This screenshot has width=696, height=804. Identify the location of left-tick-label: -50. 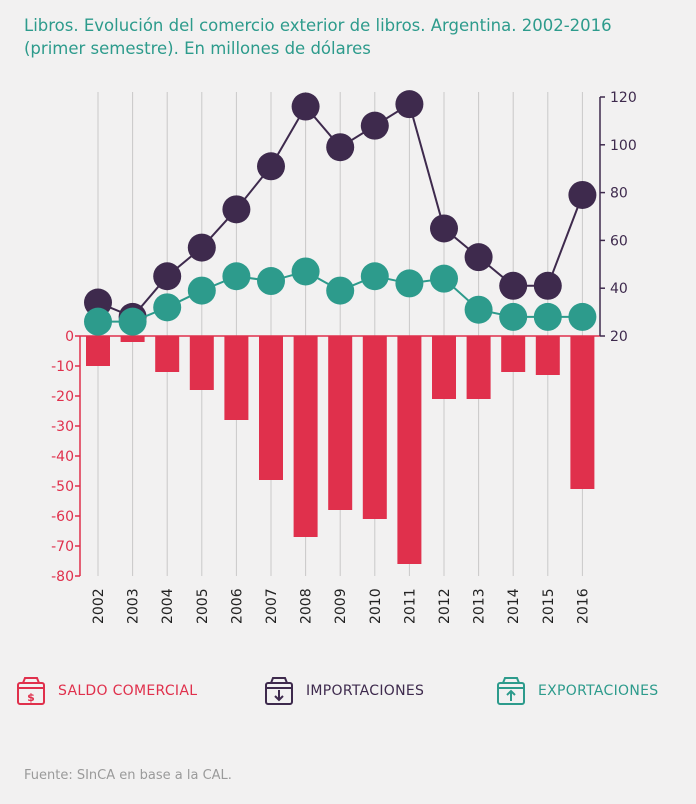
(62, 487).